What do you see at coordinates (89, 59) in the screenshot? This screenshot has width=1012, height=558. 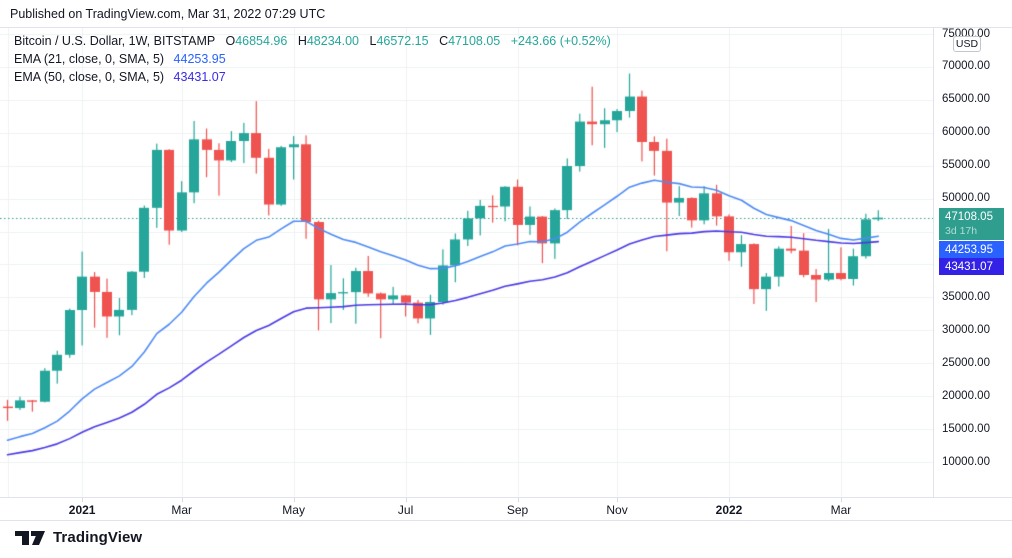 I see `ema21-label: EMA (21, close, 0, SMA, 5)` at bounding box center [89, 59].